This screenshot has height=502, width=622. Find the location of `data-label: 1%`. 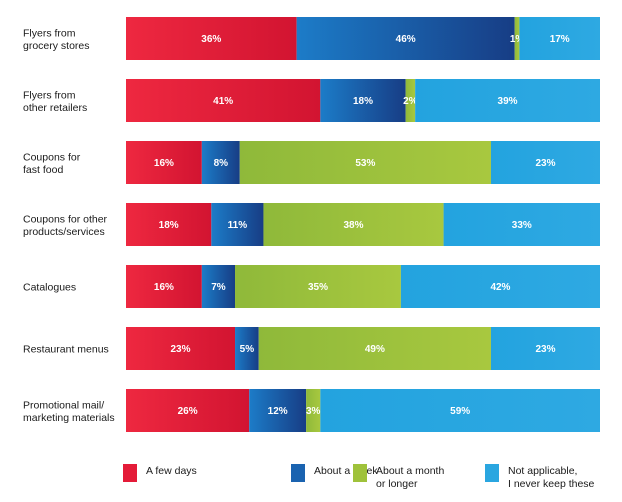

data-label: 1% is located at coordinates (517, 39).